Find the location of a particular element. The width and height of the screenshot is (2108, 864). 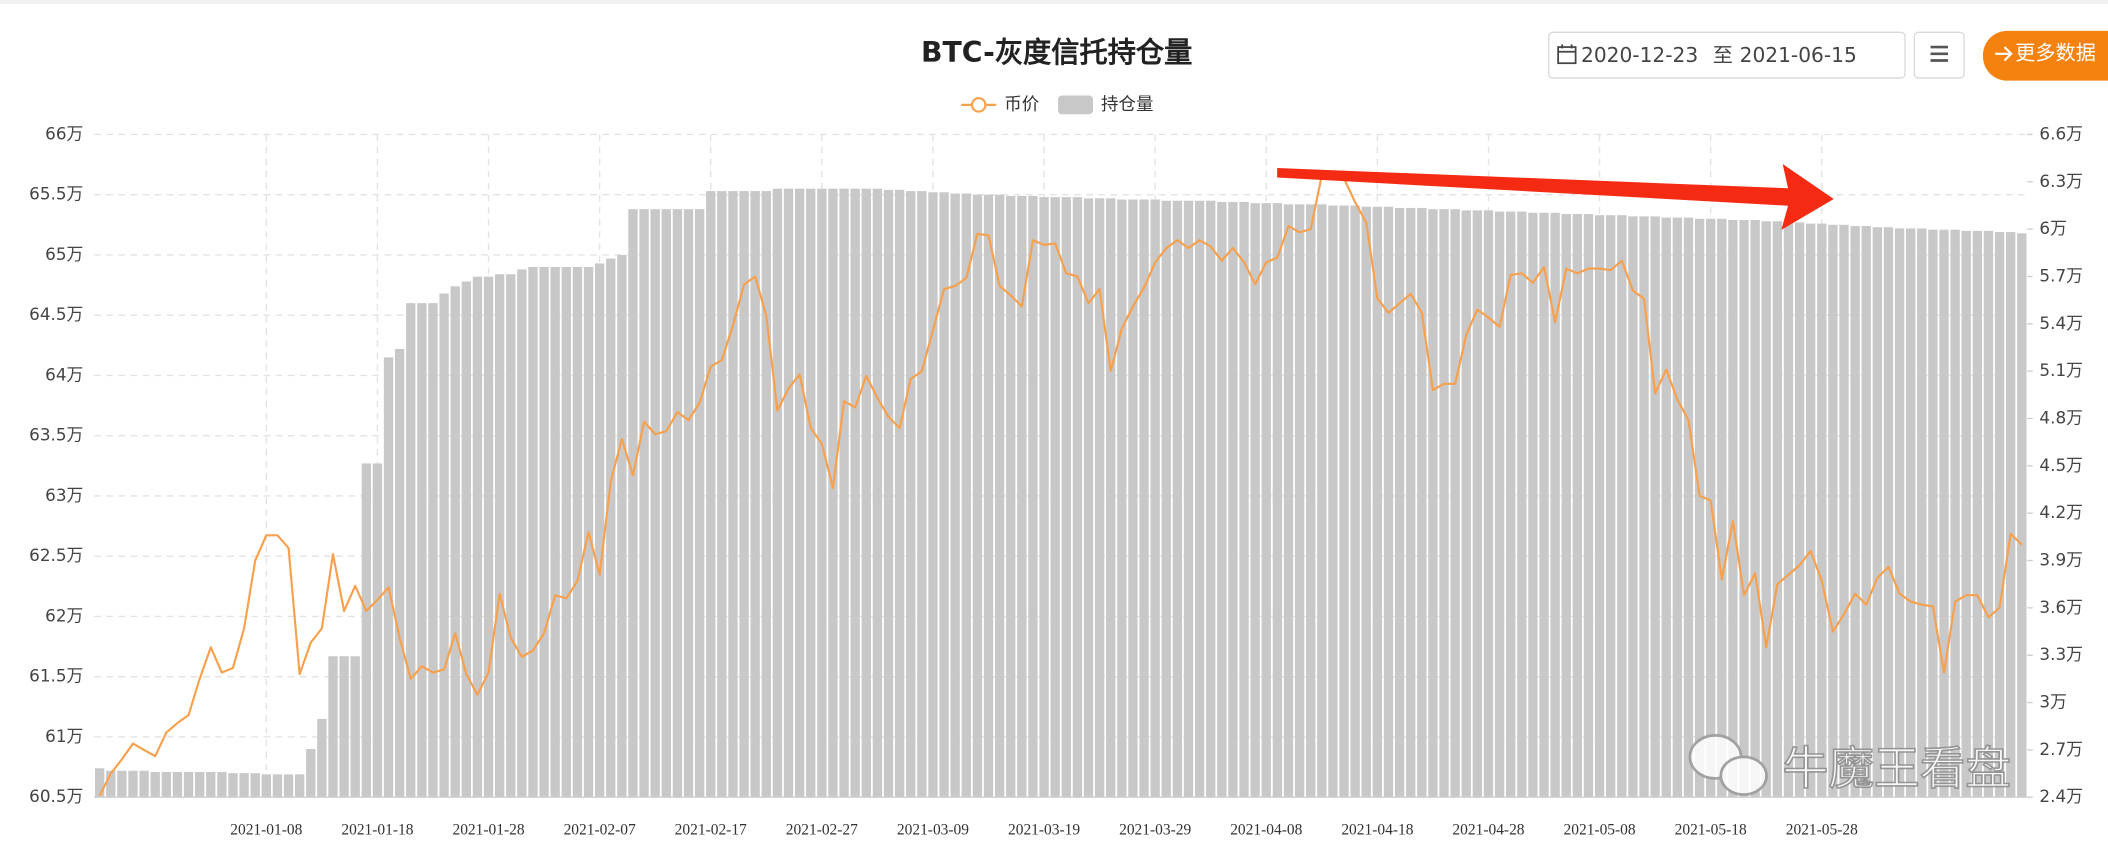

more-data-box is located at coordinates (2045, 55).